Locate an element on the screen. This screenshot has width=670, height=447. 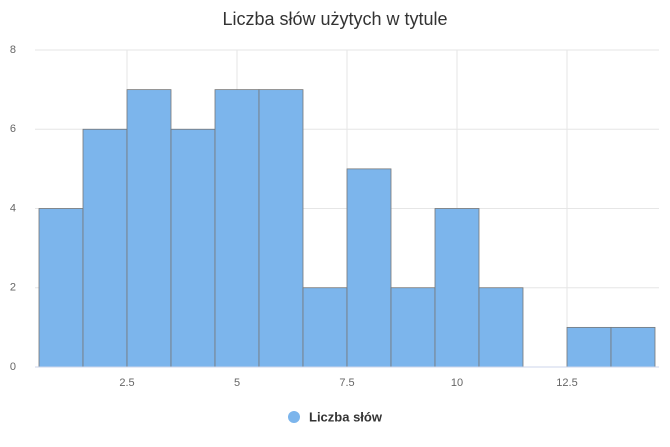
y-tick-label: 8 is located at coordinates (13, 50).